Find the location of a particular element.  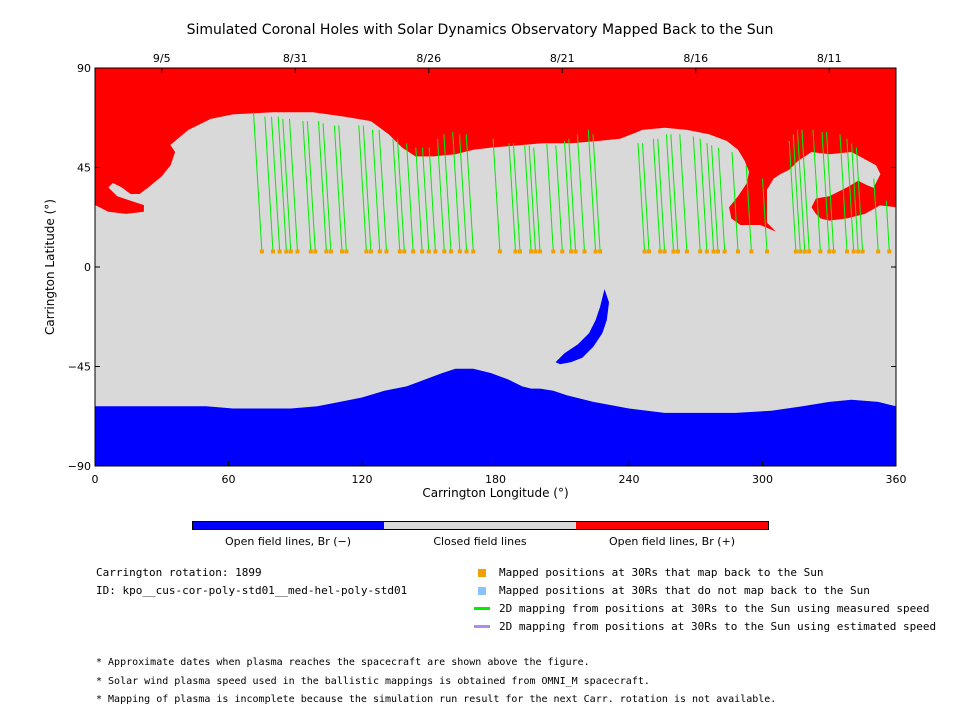

x-tick-label: 120 is located at coordinates (362, 479).